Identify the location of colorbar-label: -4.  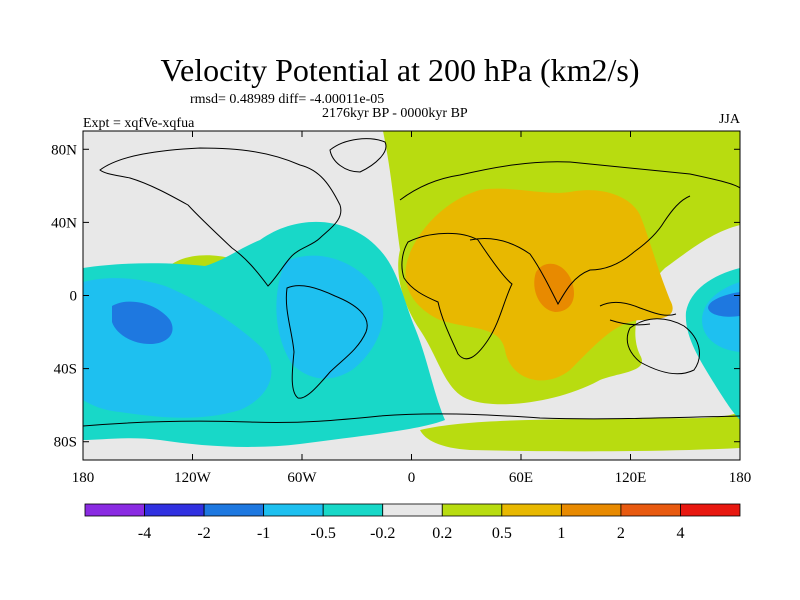
(144, 533).